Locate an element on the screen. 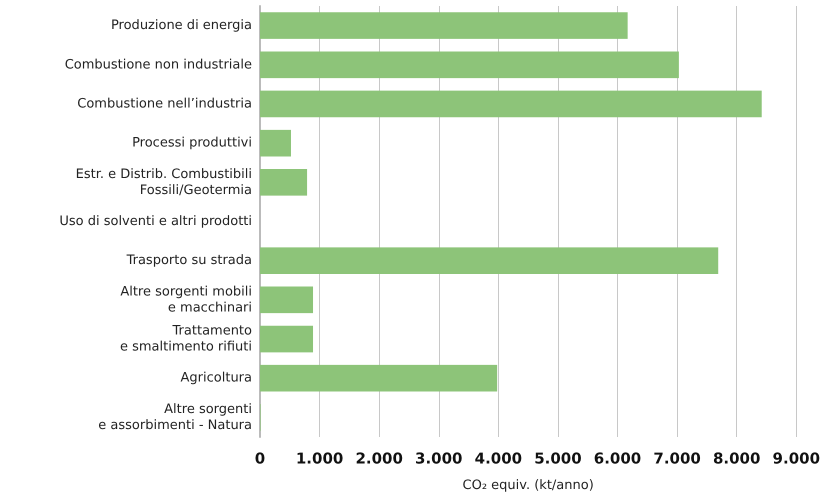  x-tick-label: 0 is located at coordinates (260, 459).